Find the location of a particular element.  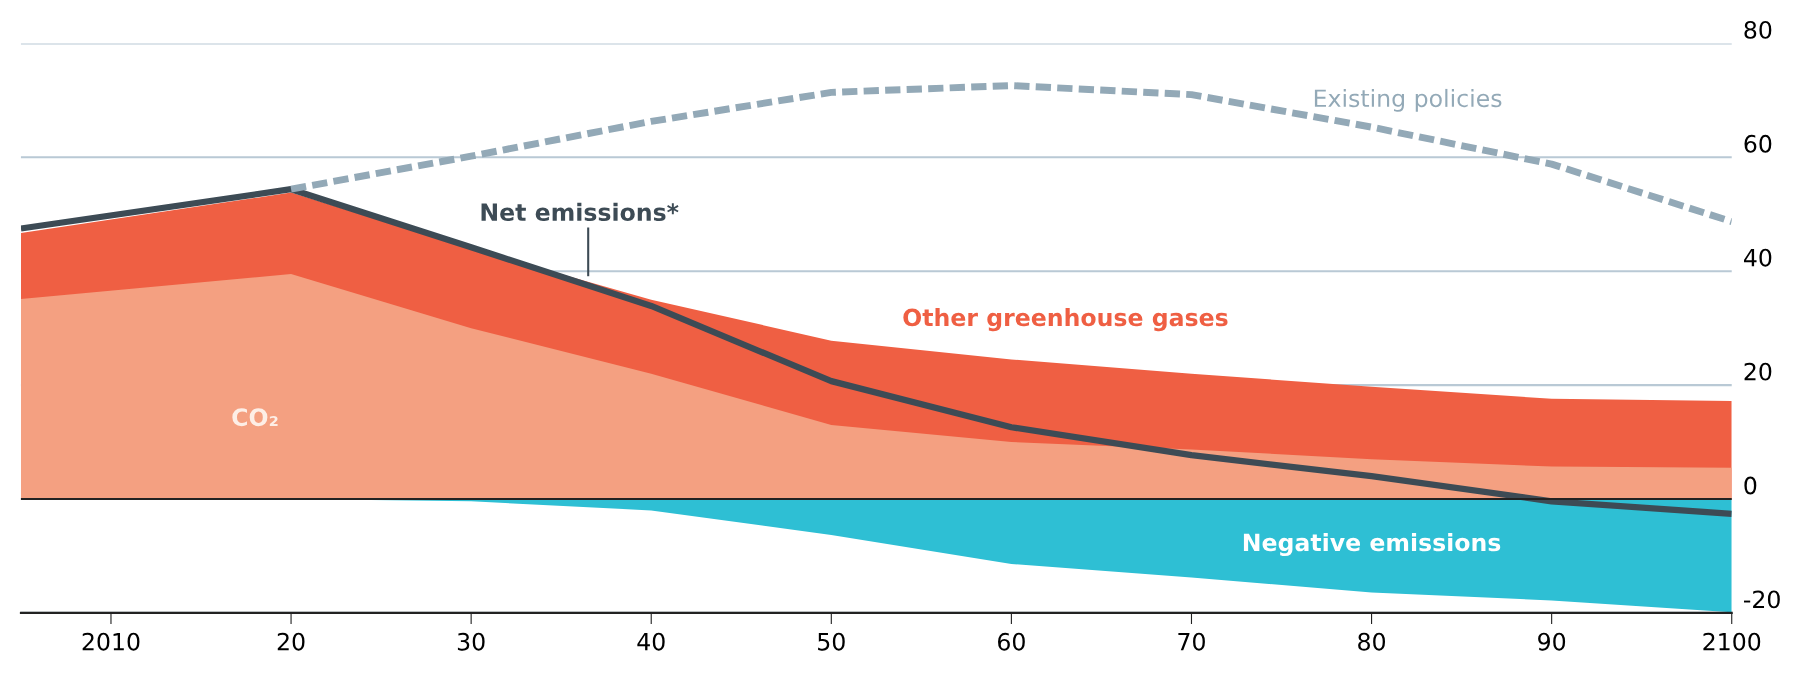

x-tick-label: 50 is located at coordinates (831, 641).